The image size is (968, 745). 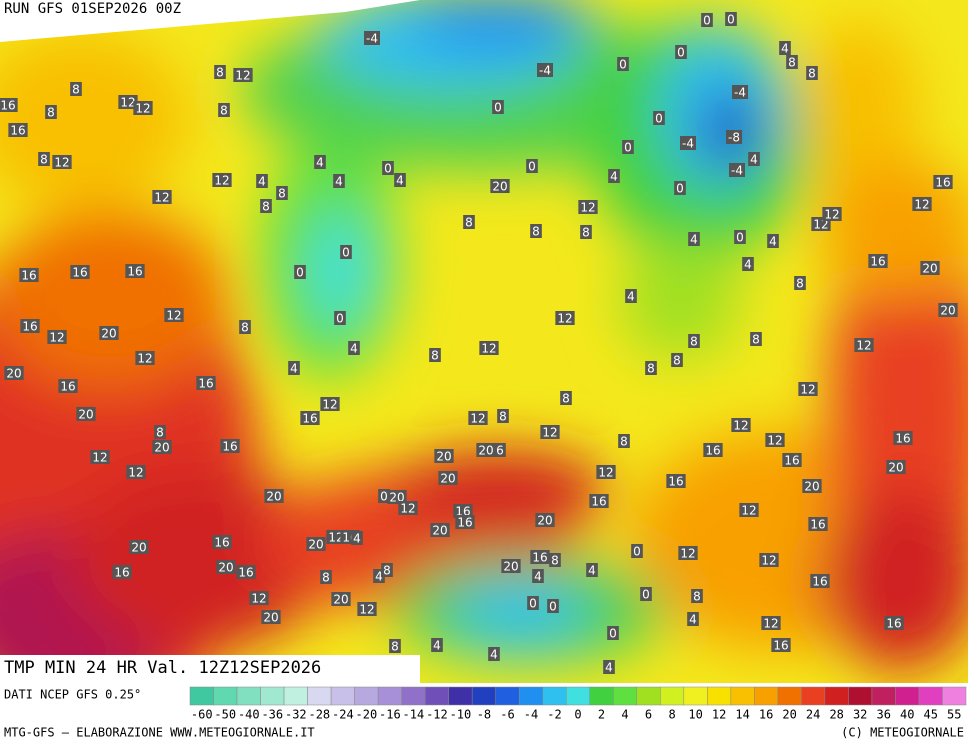 What do you see at coordinates (789, 715) in the screenshot?
I see `colorbar-tick-label: 20` at bounding box center [789, 715].